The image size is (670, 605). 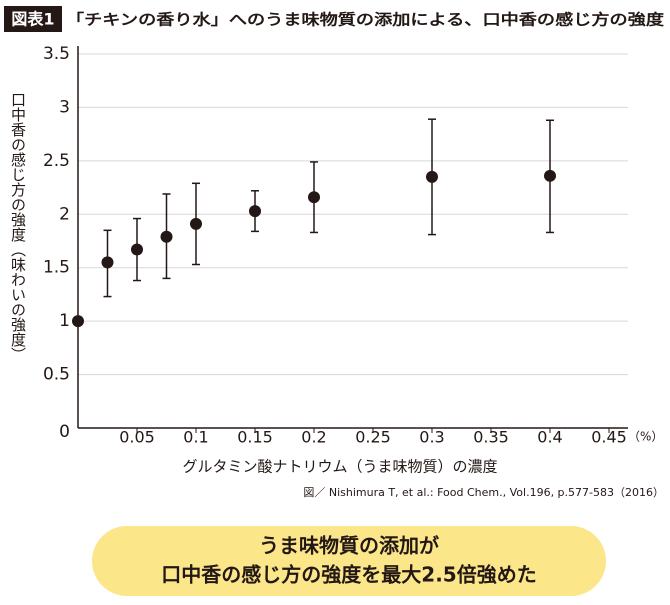 I want to click on y-tick-label: 1.5, so click(x=56, y=268).